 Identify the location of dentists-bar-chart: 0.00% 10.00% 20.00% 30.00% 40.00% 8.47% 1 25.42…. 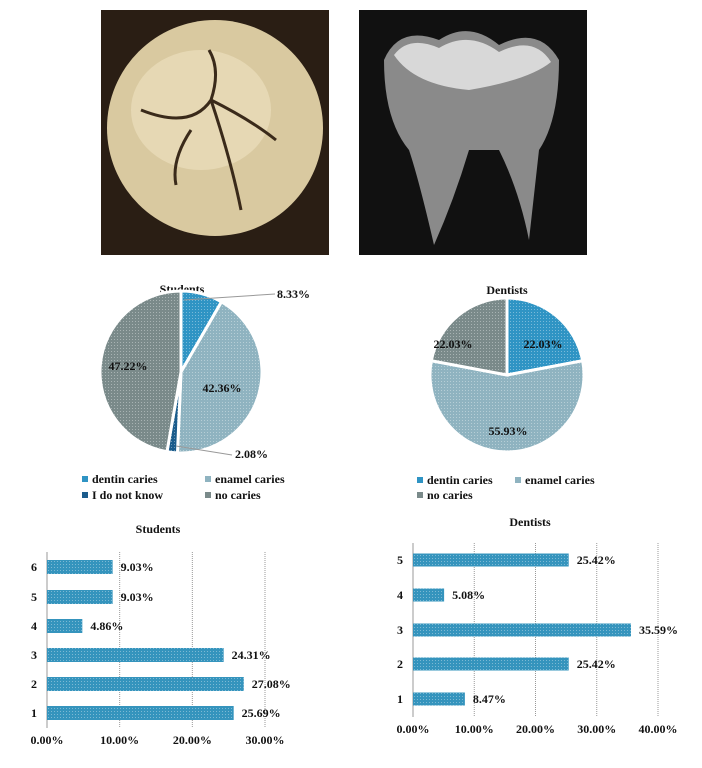
(537, 639).